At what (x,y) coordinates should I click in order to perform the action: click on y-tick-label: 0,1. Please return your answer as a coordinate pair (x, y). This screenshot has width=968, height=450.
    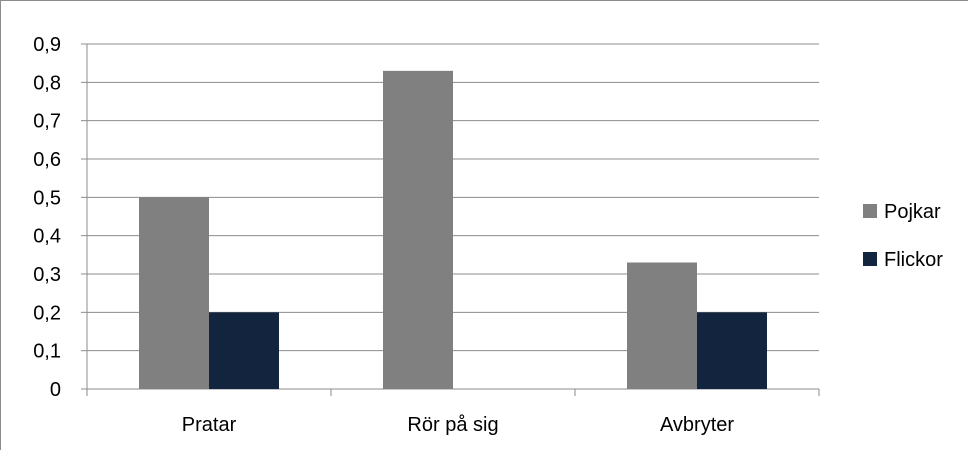
    Looking at the image, I should click on (47, 352).